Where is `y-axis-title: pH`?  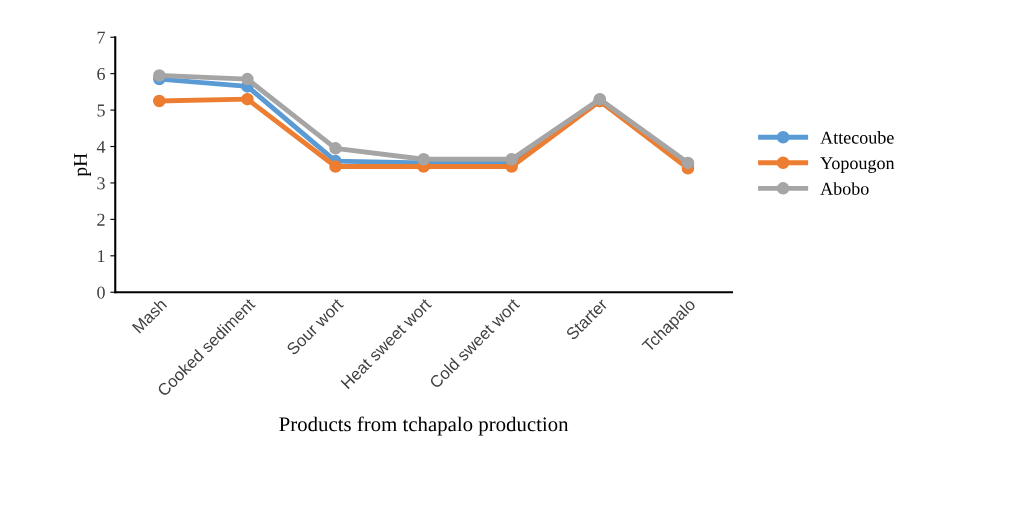 y-axis-title: pH is located at coordinates (82, 165).